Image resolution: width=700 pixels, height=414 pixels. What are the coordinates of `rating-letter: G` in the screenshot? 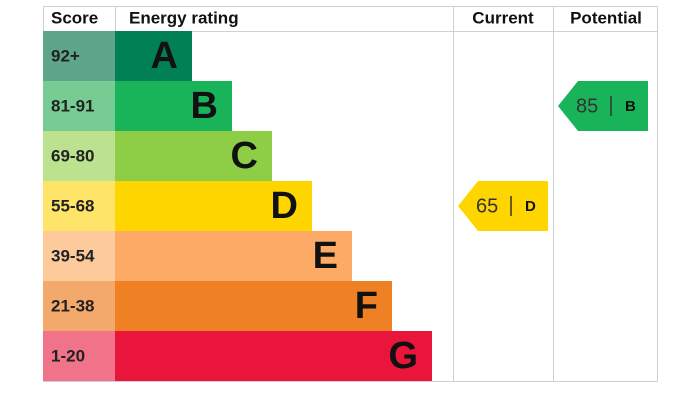 It's located at (403, 356).